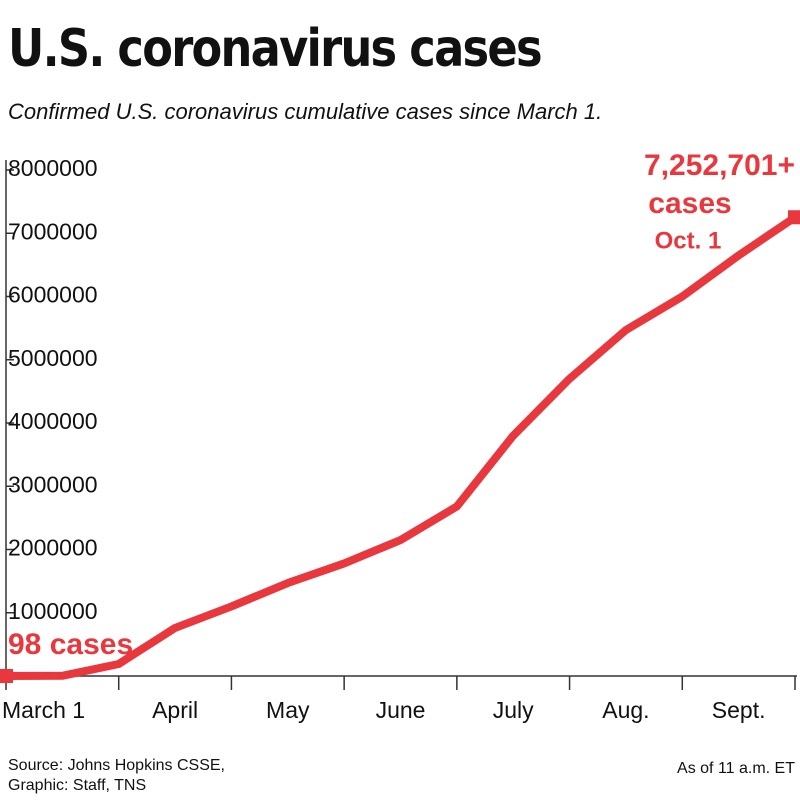 The height and width of the screenshot is (800, 800). Describe the element at coordinates (70, 644) in the screenshot. I see `annotation: 98 cases` at that location.